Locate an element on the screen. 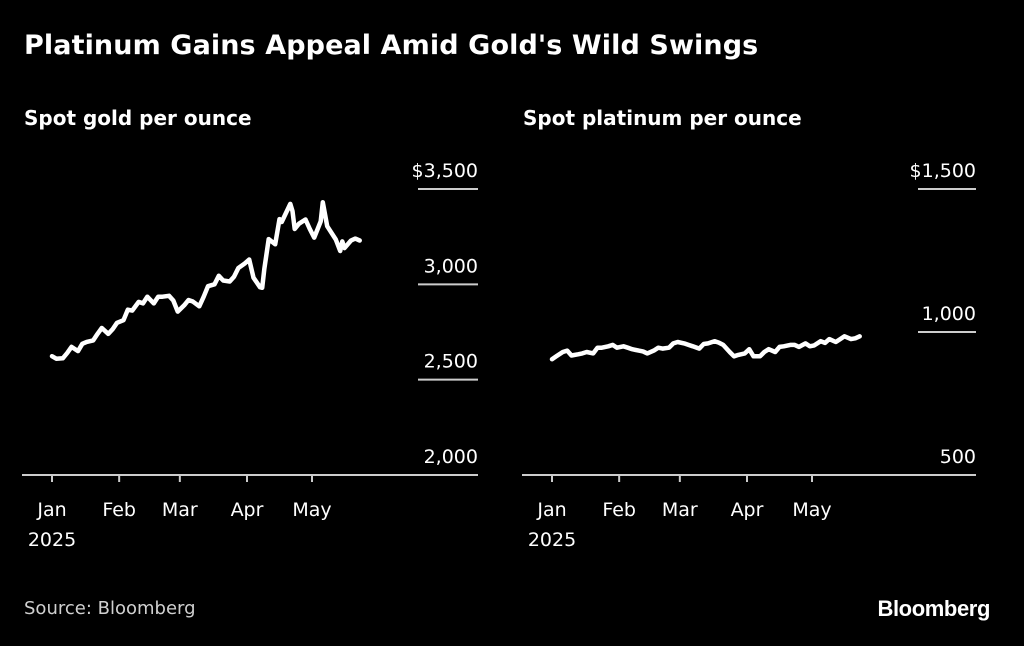 The height and width of the screenshot is (646, 1024). platinum-xtick-label: Mar is located at coordinates (680, 510).